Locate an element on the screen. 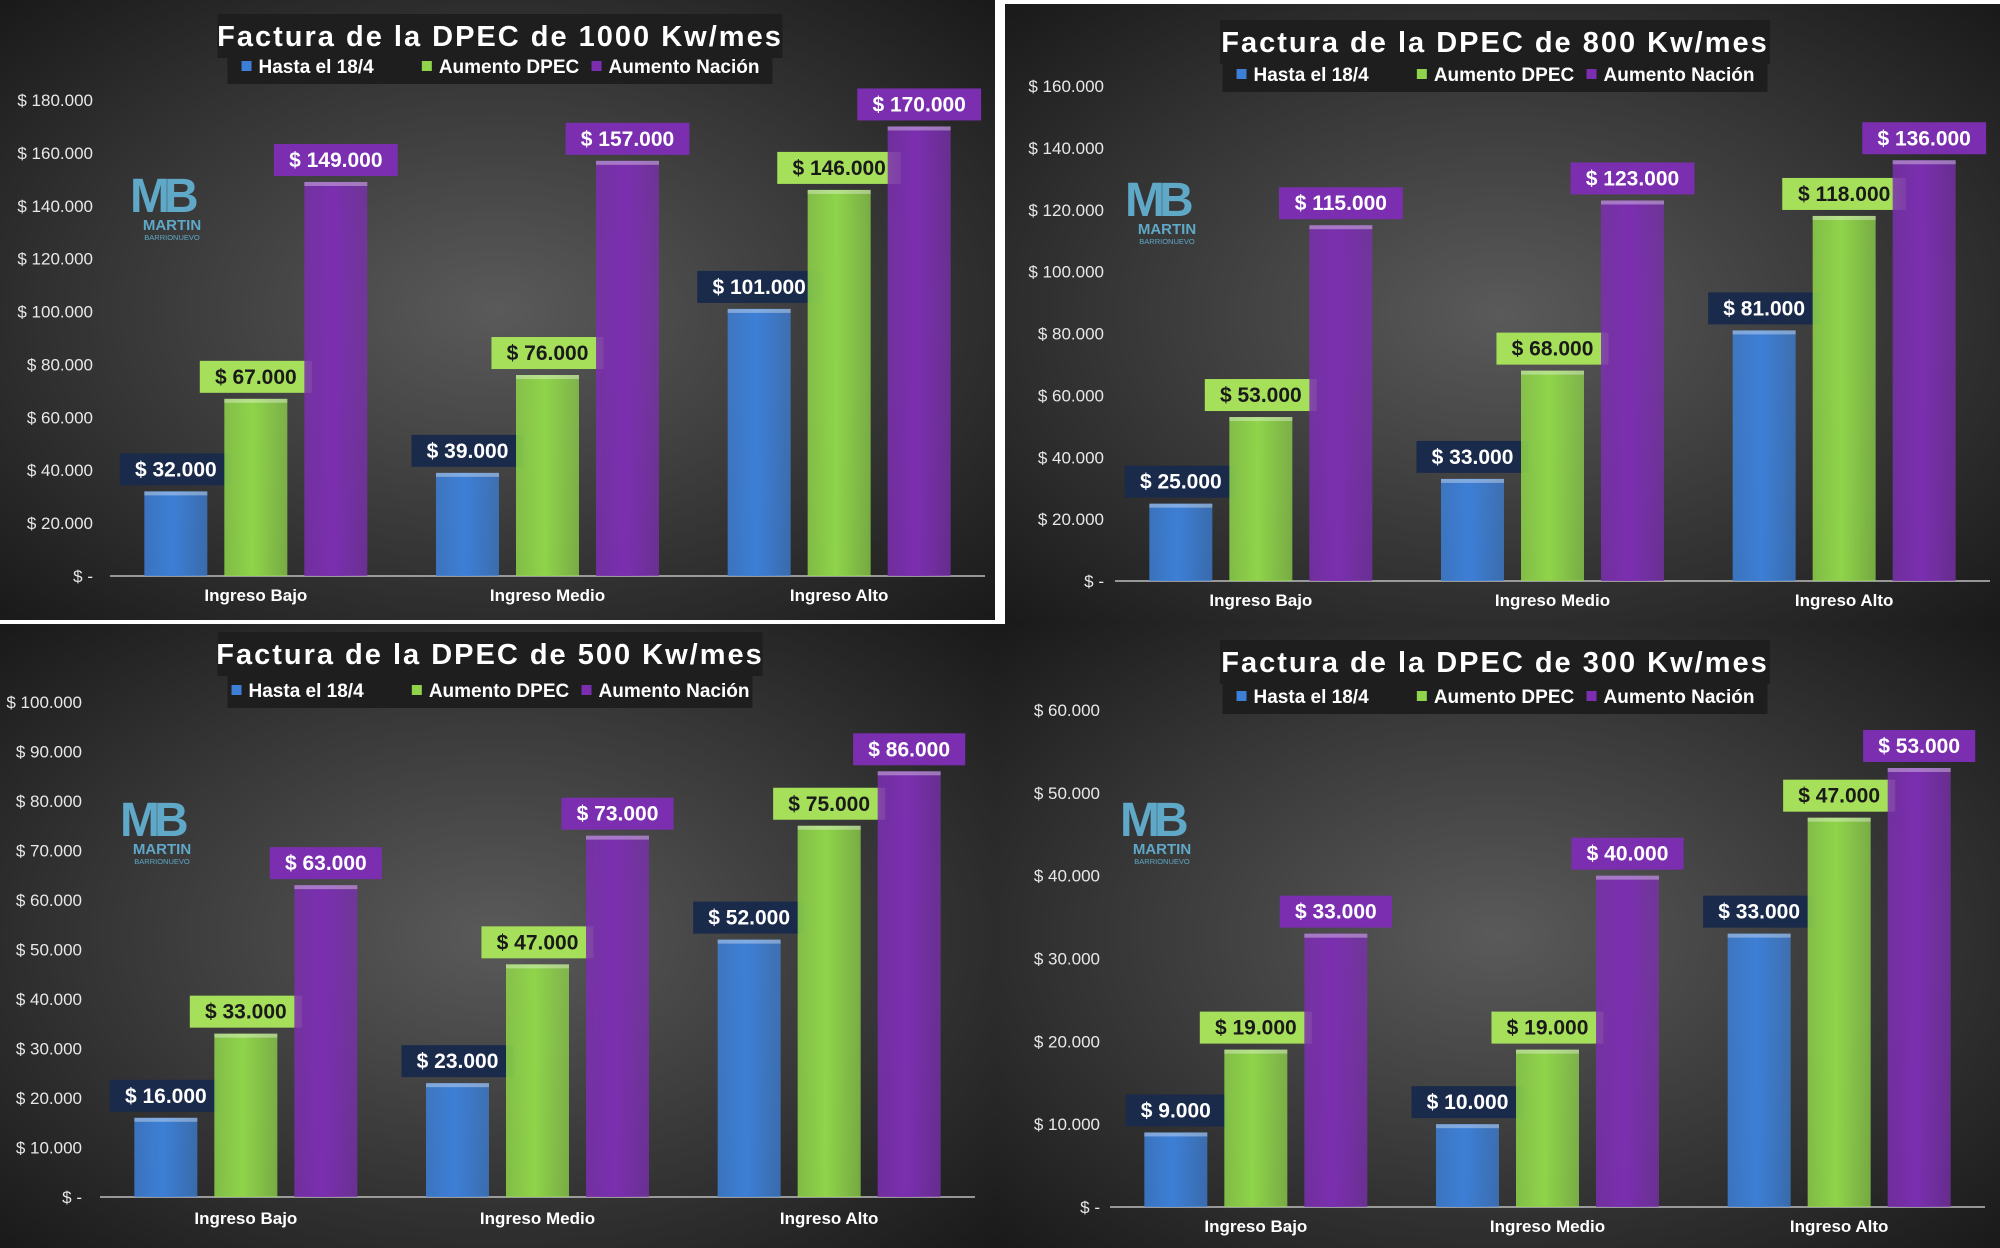 Image resolution: width=2000 pixels, height=1248 pixels. data-label: $ 81.000 is located at coordinates (1764, 308).